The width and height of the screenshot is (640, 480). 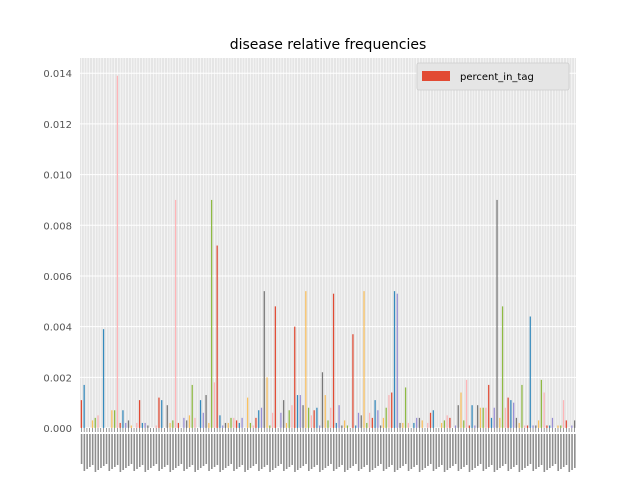 I want to click on y-tick-label: 0.012, so click(x=57, y=125).